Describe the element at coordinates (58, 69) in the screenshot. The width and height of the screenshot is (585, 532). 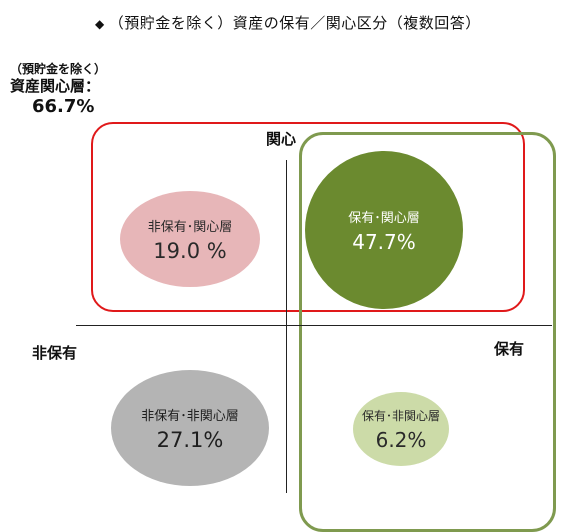
I see `interest-summary-qualifier: （預貯金を除く）` at that location.